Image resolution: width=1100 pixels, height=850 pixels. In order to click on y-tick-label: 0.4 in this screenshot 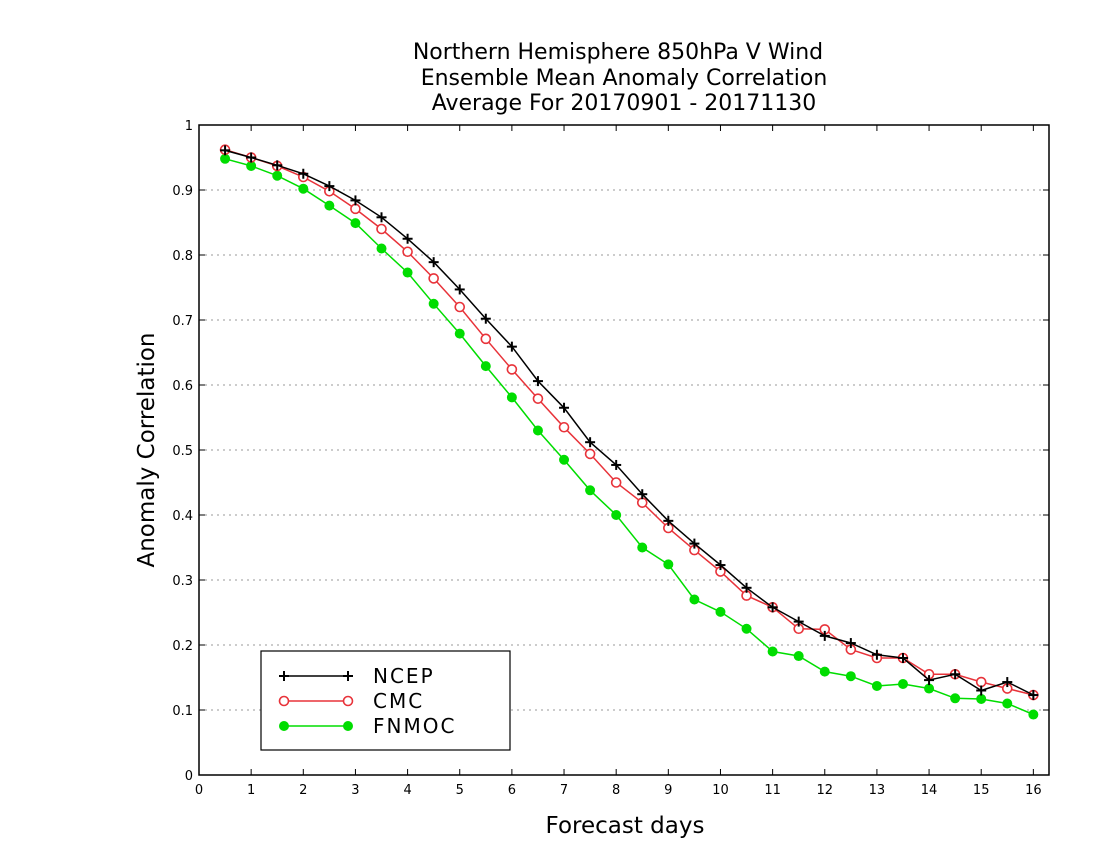, I will do `click(182, 516)`.